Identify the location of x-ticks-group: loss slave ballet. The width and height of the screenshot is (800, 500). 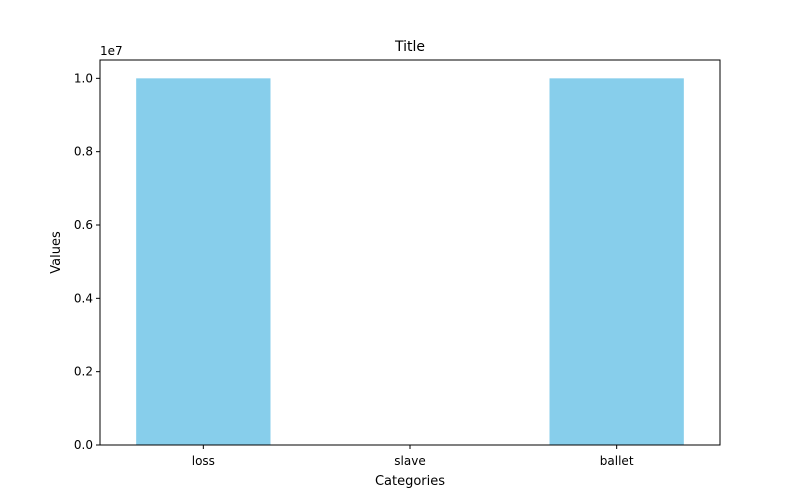
(413, 456).